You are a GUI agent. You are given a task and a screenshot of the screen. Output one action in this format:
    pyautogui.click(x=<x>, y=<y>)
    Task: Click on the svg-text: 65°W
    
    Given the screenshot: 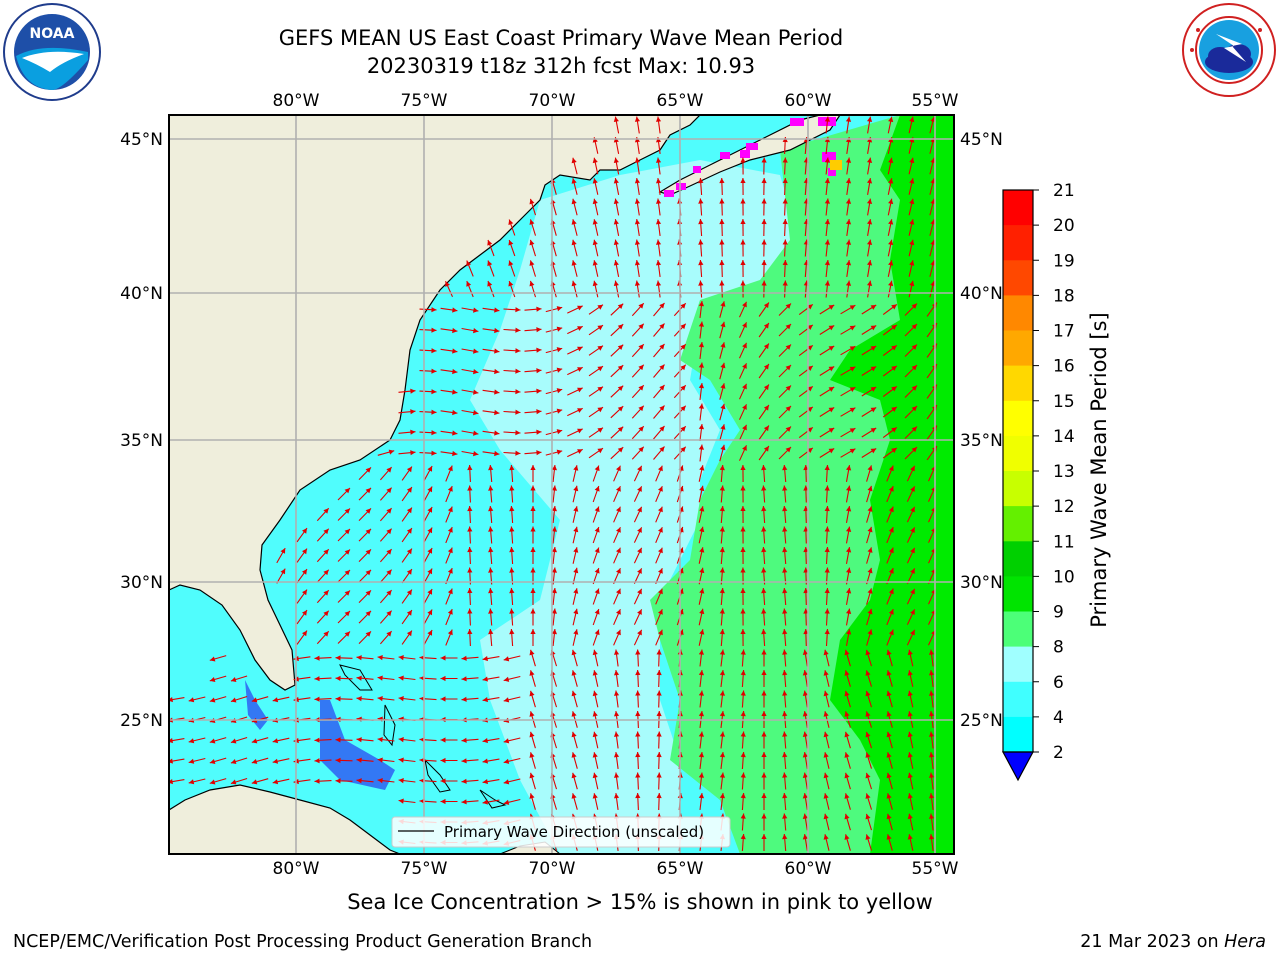 What is the action you would take?
    pyautogui.click(x=680, y=869)
    